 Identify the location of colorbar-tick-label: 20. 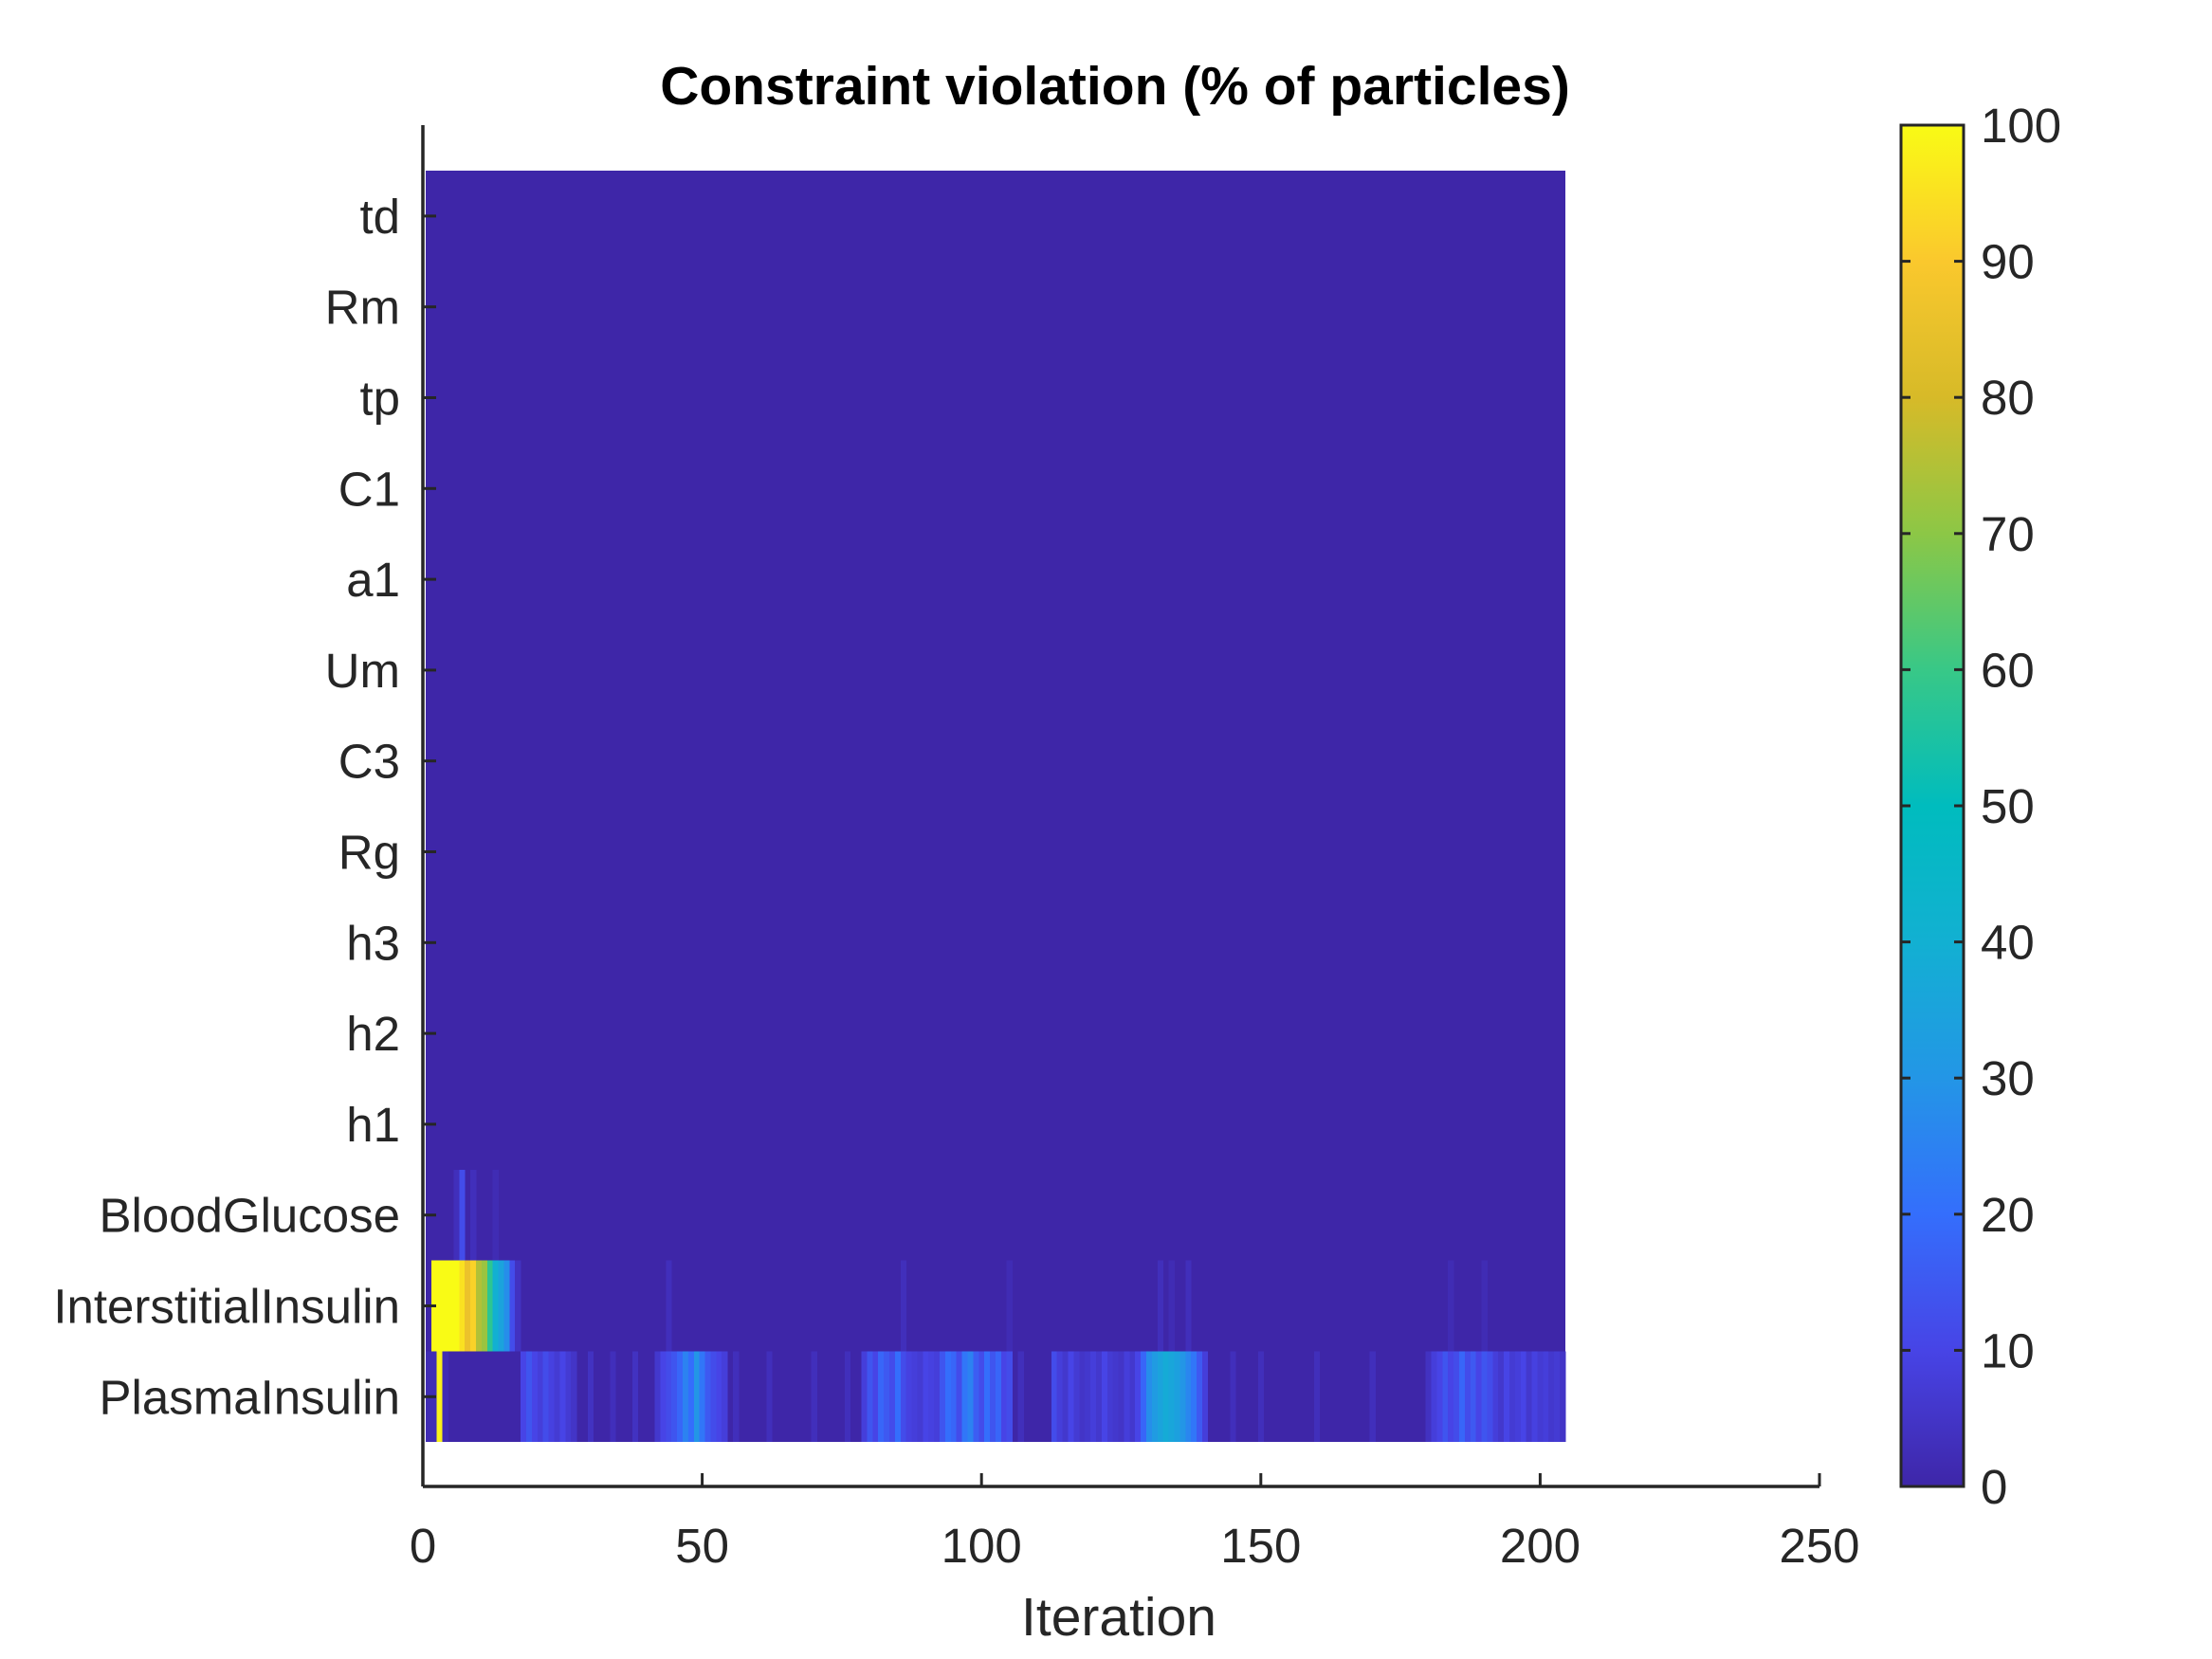
(2008, 1215).